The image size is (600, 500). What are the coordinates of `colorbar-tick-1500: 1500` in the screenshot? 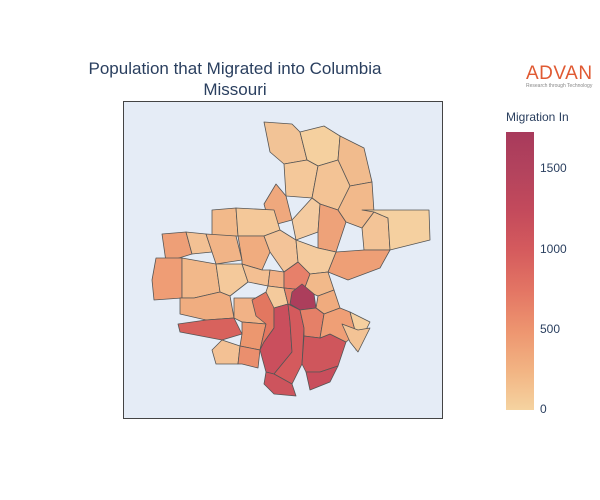 It's located at (553, 168).